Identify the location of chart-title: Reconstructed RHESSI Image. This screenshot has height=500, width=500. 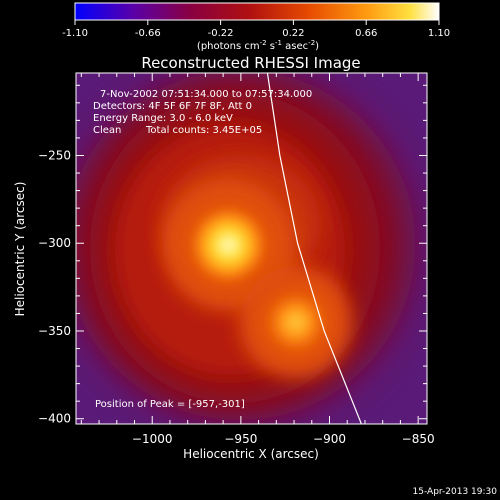
(250, 63).